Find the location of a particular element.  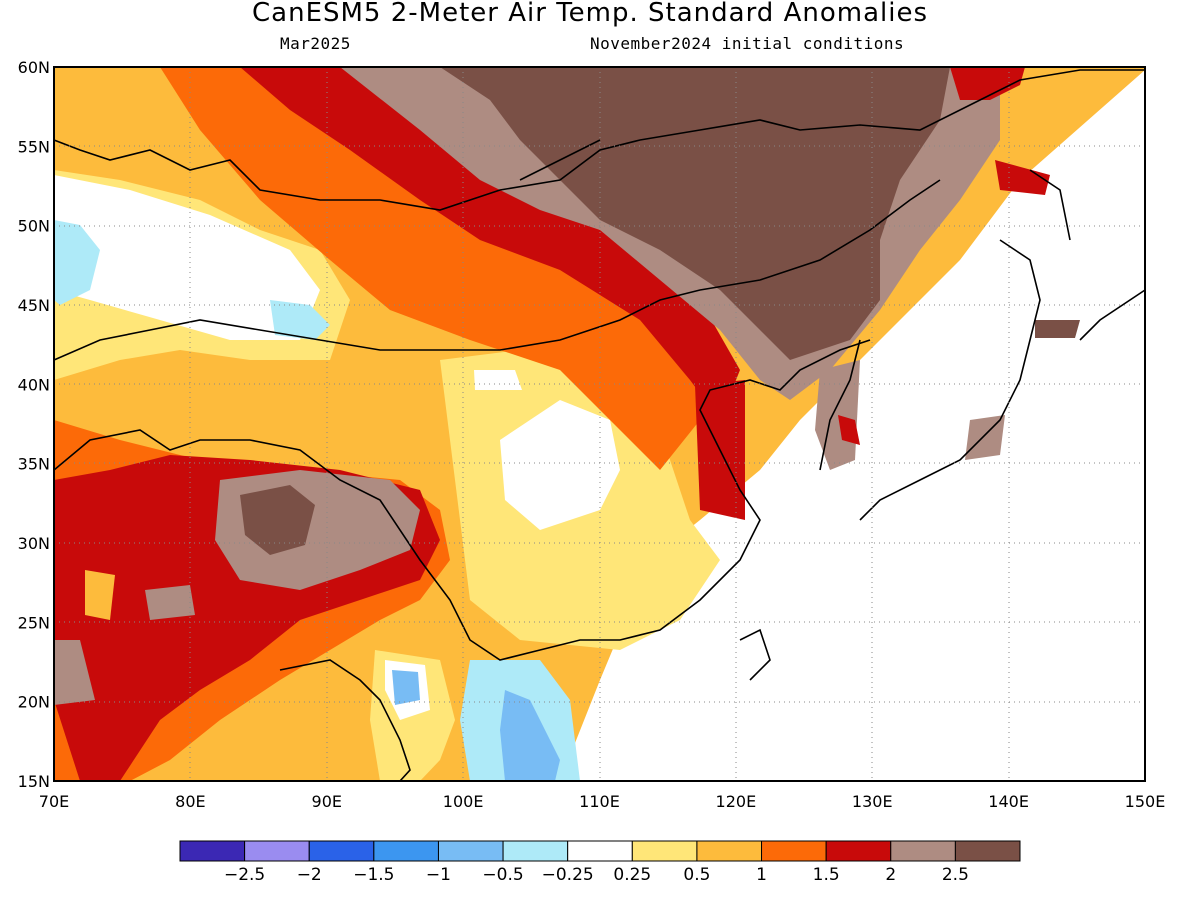

lat-label: 60N is located at coordinates (34, 67).